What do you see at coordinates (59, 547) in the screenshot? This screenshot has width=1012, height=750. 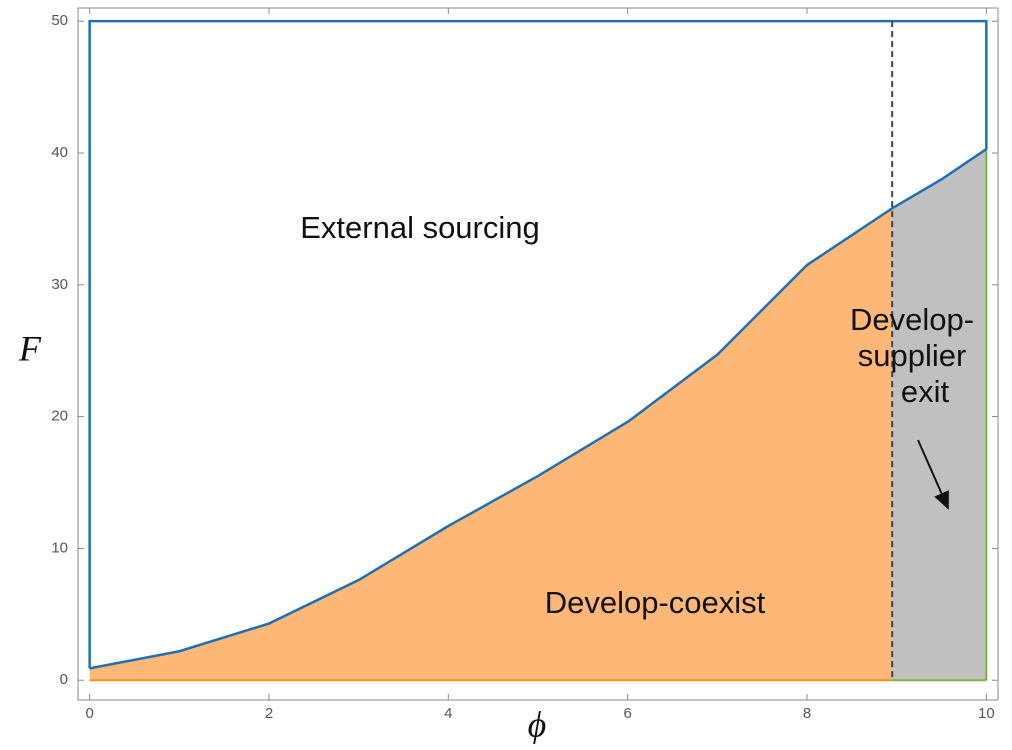 I see `y-tick-label: 10` at bounding box center [59, 547].